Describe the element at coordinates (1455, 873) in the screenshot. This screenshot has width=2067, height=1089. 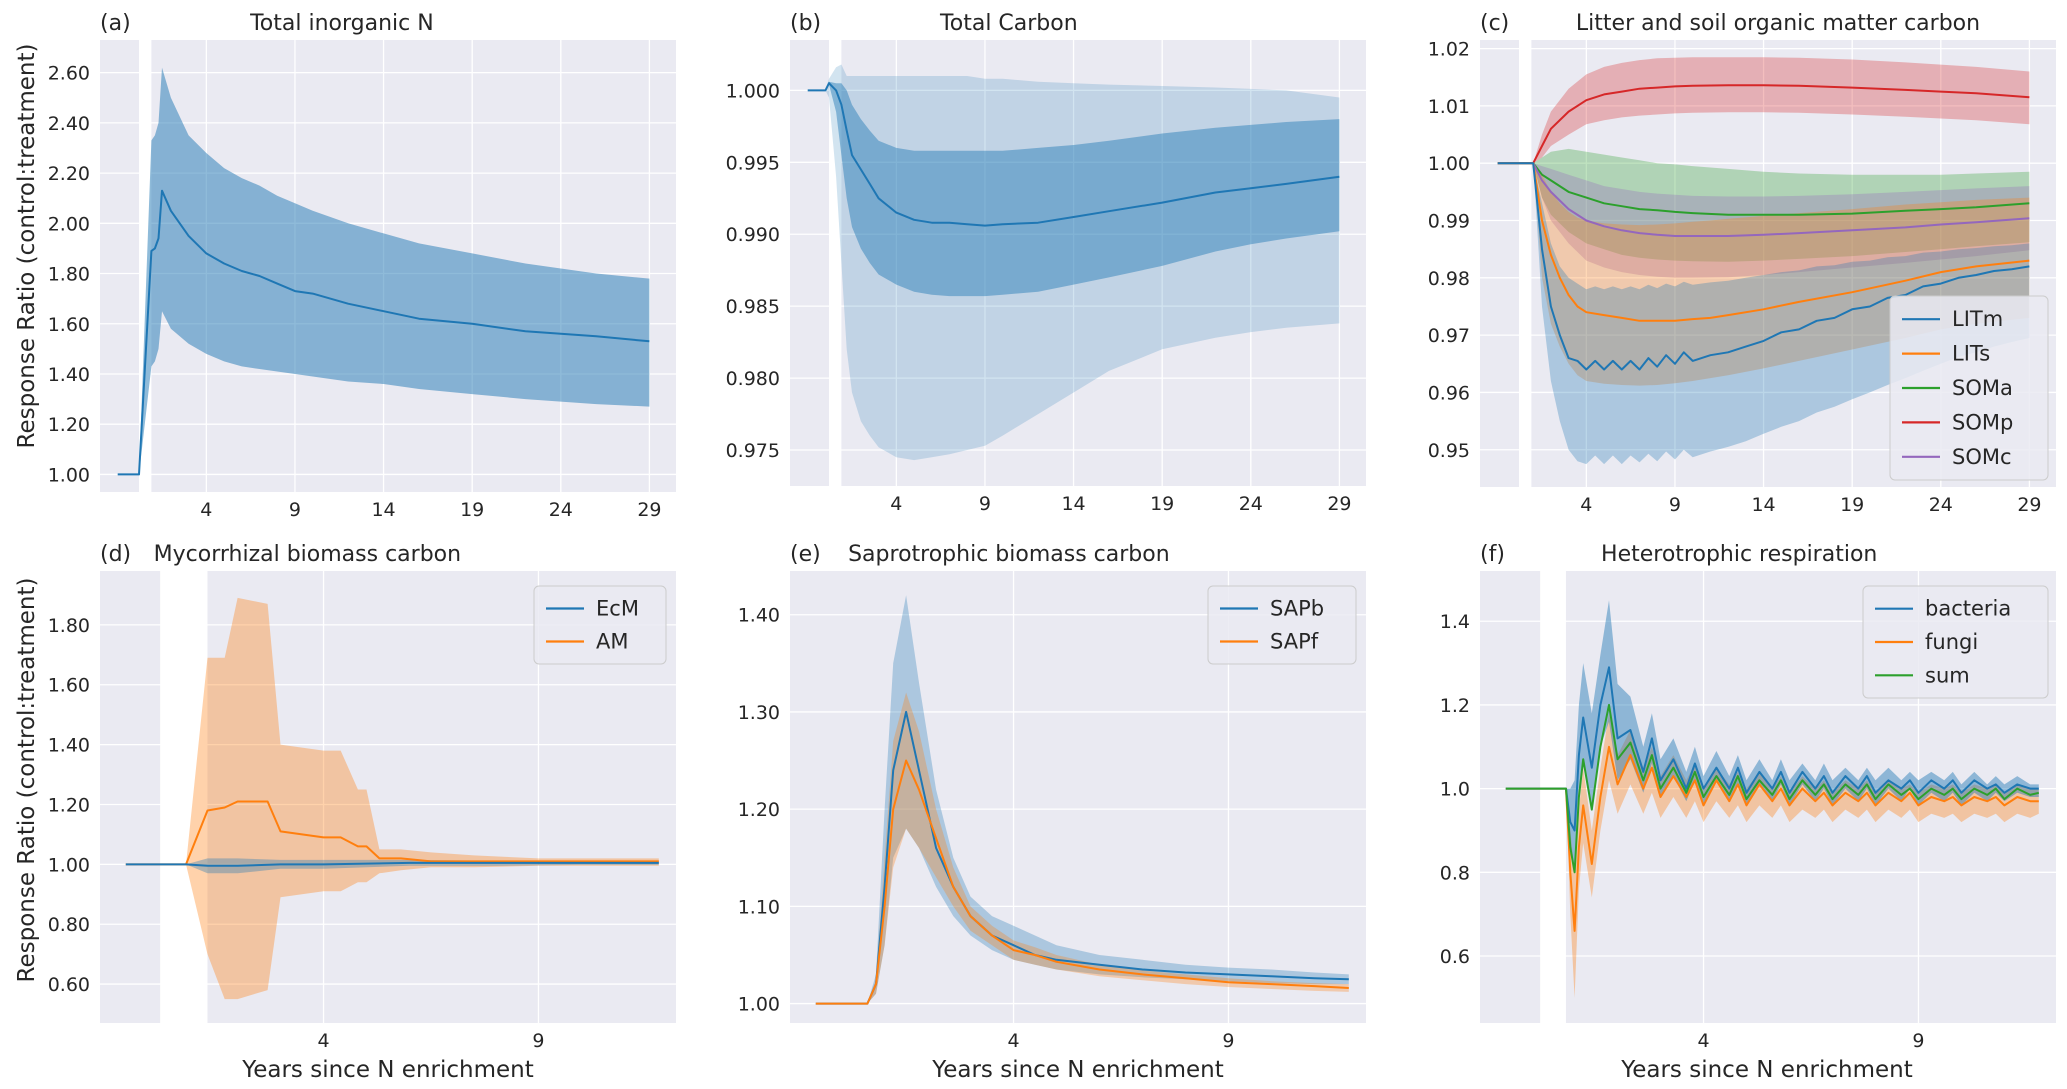
I see `y-tick-label: 0.8` at that location.